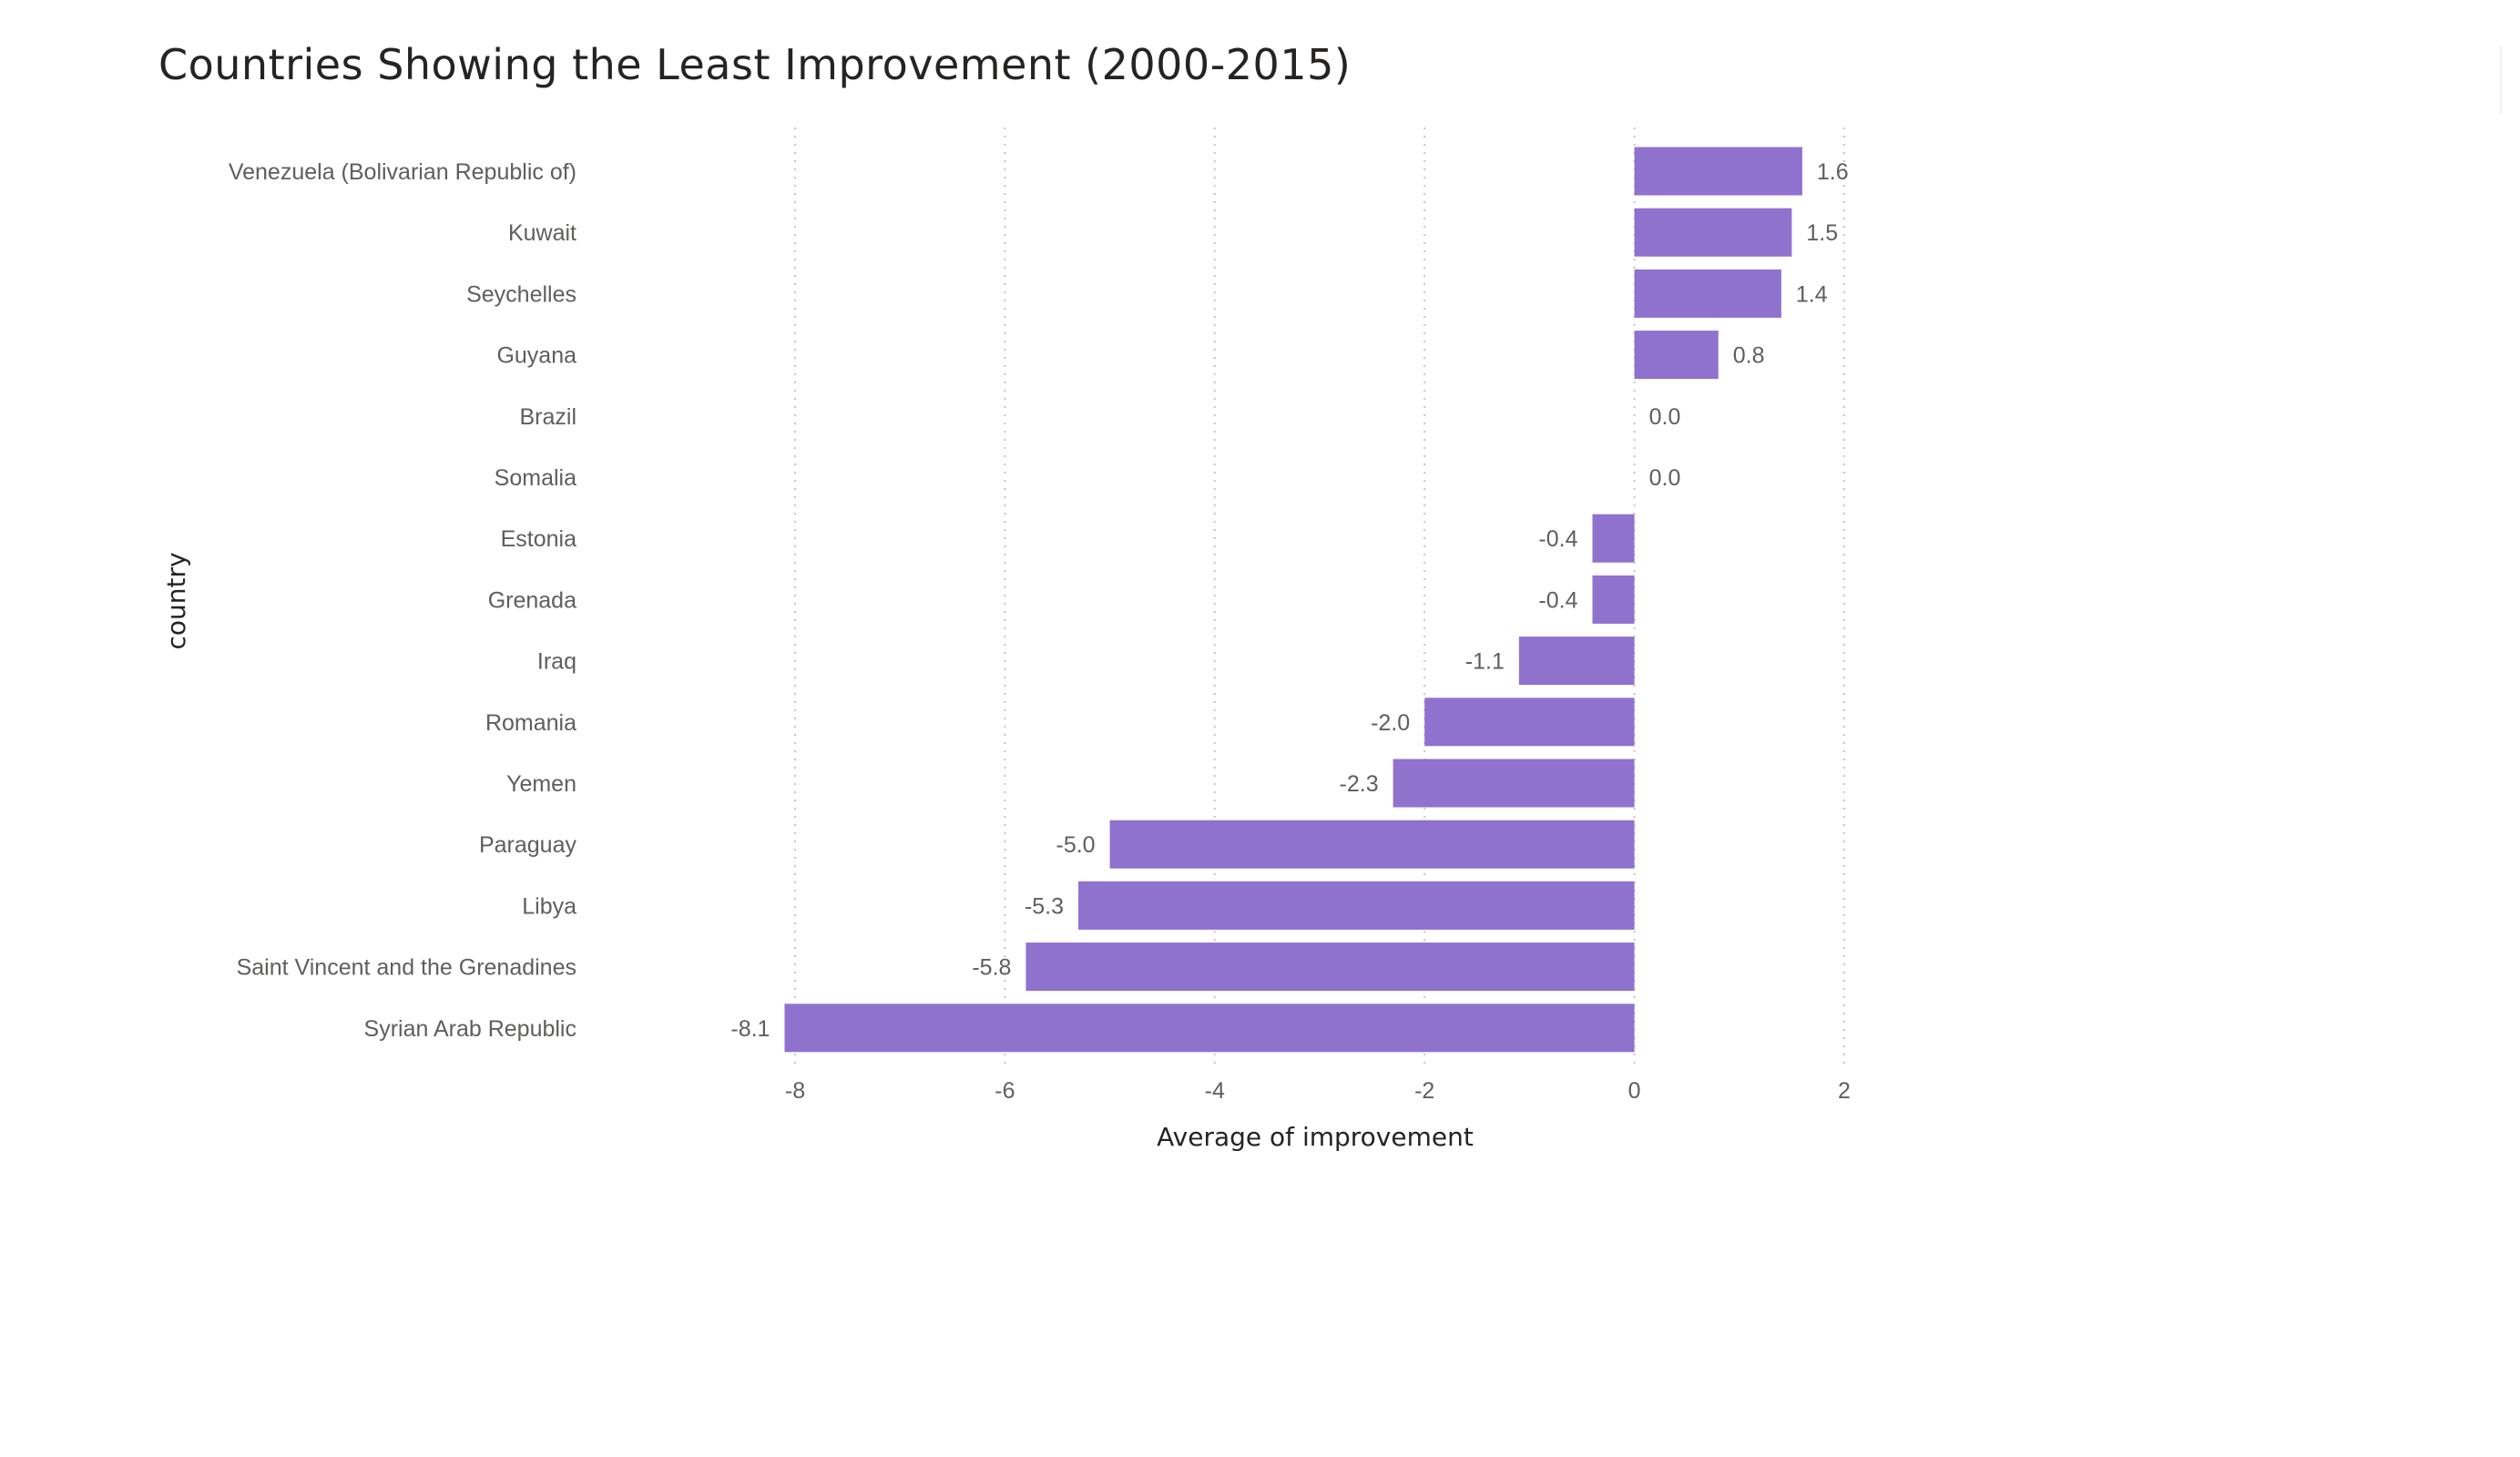 The width and height of the screenshot is (2520, 1457). Describe the element at coordinates (407, 968) in the screenshot. I see `category-label: Saint Vincent and the Grenadines` at that location.